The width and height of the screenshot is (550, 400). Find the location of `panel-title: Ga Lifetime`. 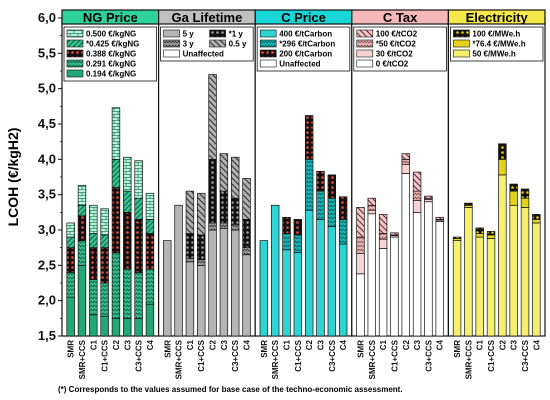

panel-title: Ga Lifetime is located at coordinates (207, 17).